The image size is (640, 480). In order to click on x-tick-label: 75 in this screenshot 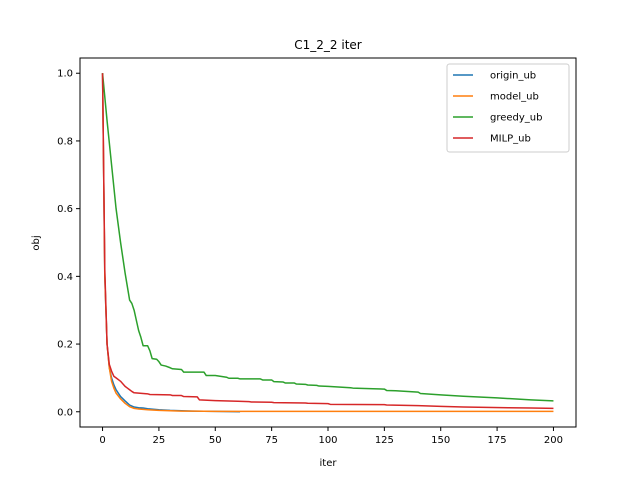, I will do `click(271, 440)`.